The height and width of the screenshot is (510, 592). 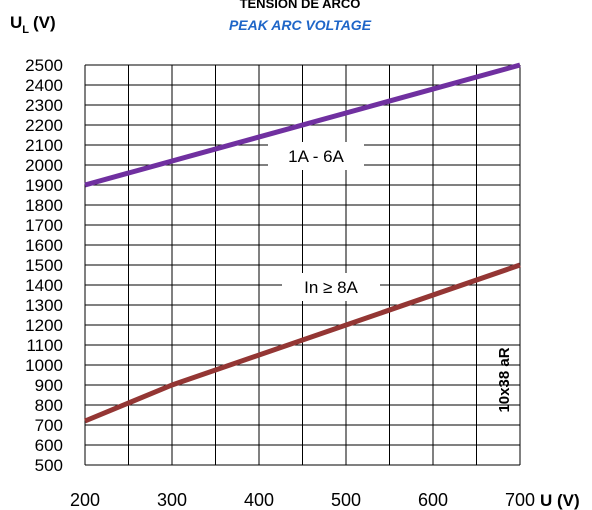 What do you see at coordinates (44, 245) in the screenshot?
I see `y-tick-label: 1600` at bounding box center [44, 245].